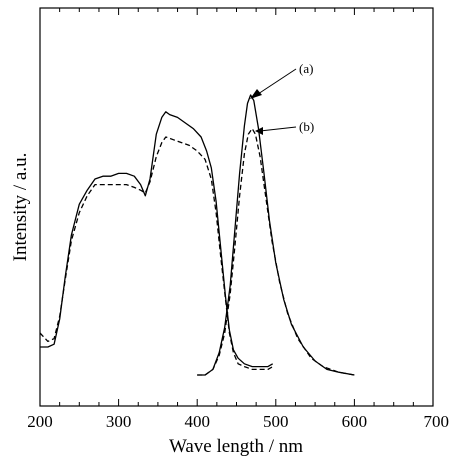  Describe the element at coordinates (275, 82) in the screenshot. I see `annotation-a-arrow` at that location.